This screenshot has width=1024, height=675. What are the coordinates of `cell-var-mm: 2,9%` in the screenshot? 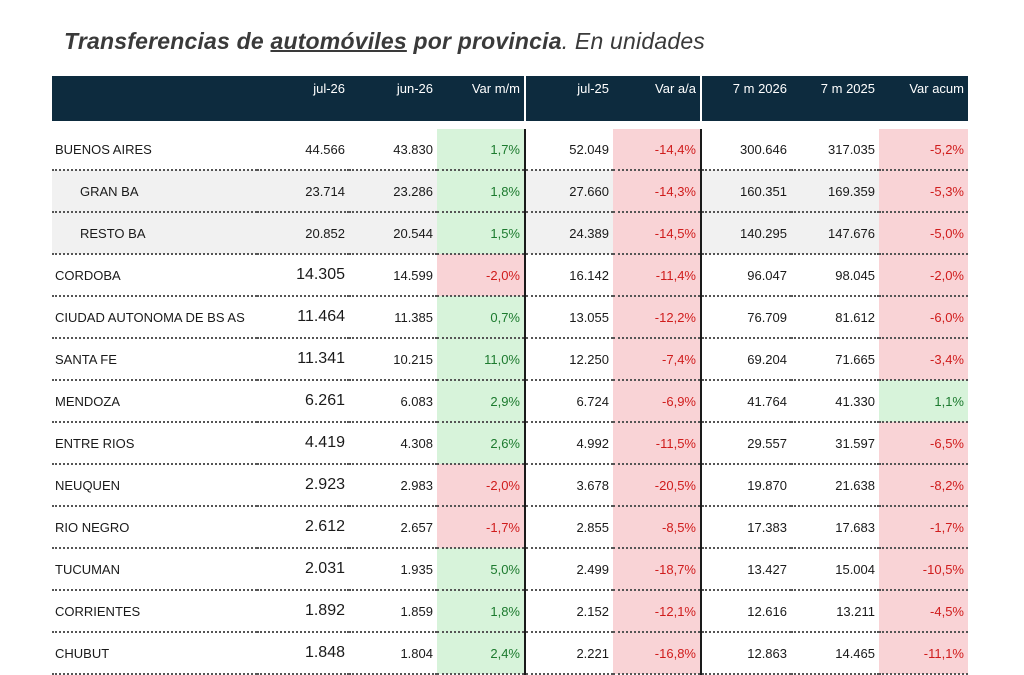 It's located at (481, 401).